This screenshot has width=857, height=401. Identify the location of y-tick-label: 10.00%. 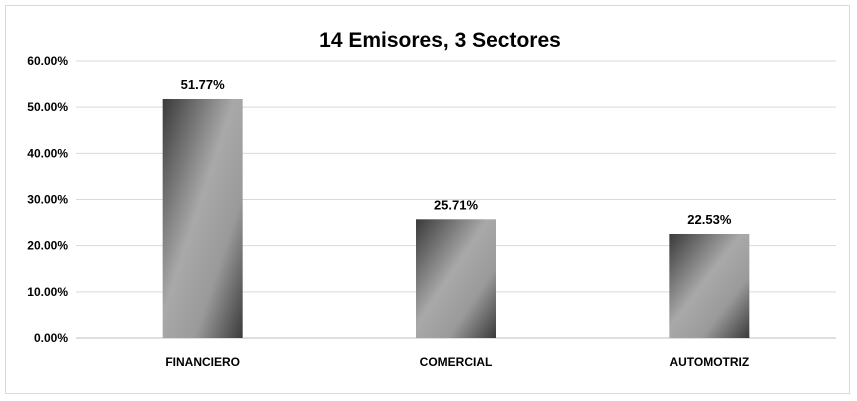
(47, 292).